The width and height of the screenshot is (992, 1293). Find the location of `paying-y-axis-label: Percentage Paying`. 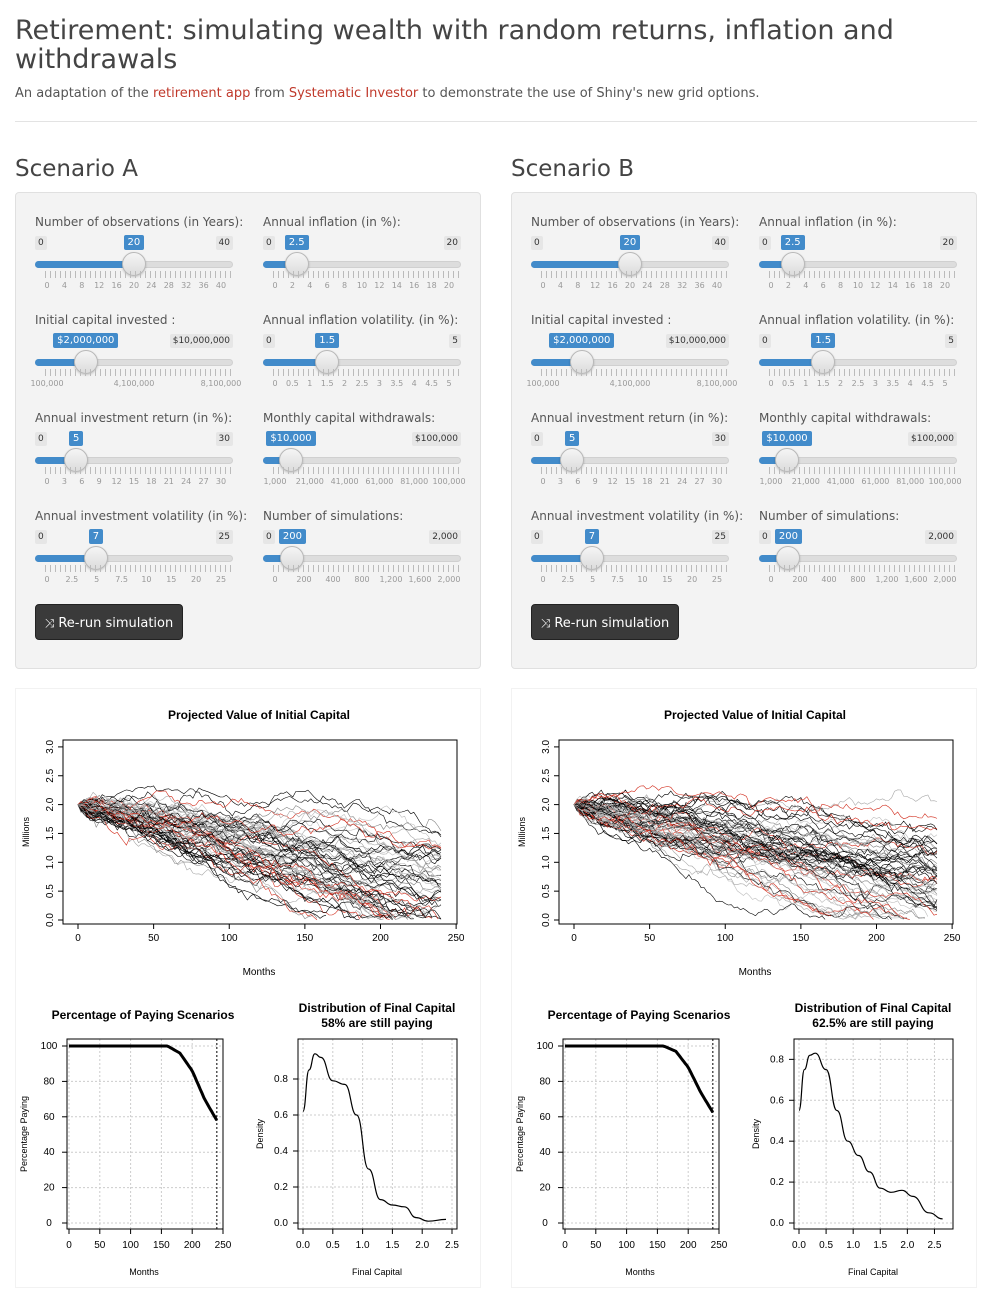

paying-y-axis-label: Percentage Paying is located at coordinates (520, 1134).